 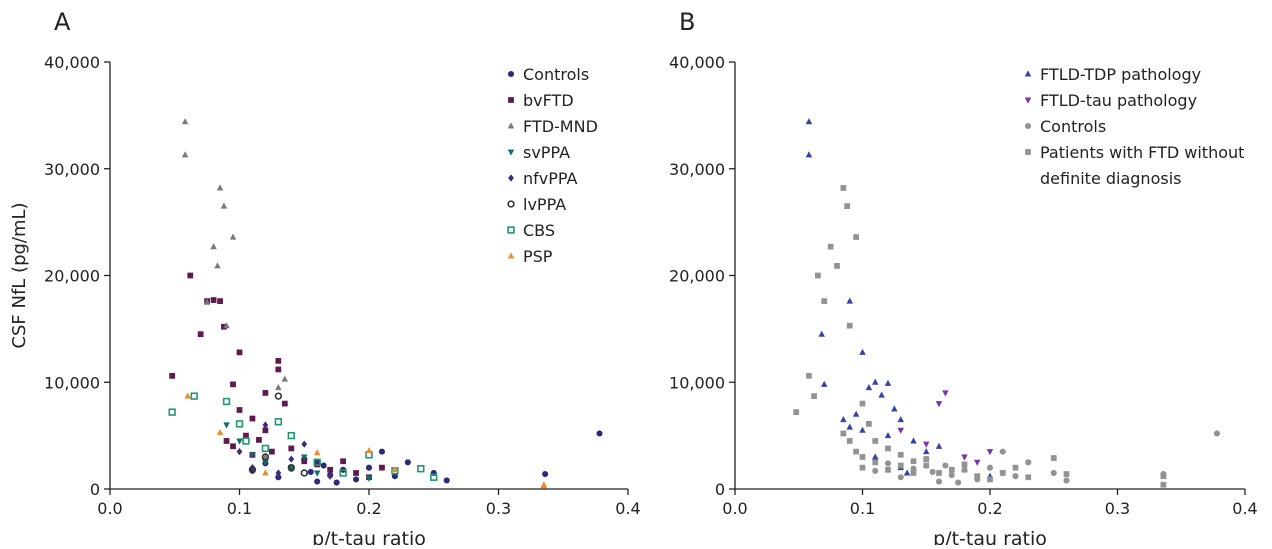 What do you see at coordinates (109, 508) in the screenshot?
I see `x-tick-label: 0.0` at bounding box center [109, 508].